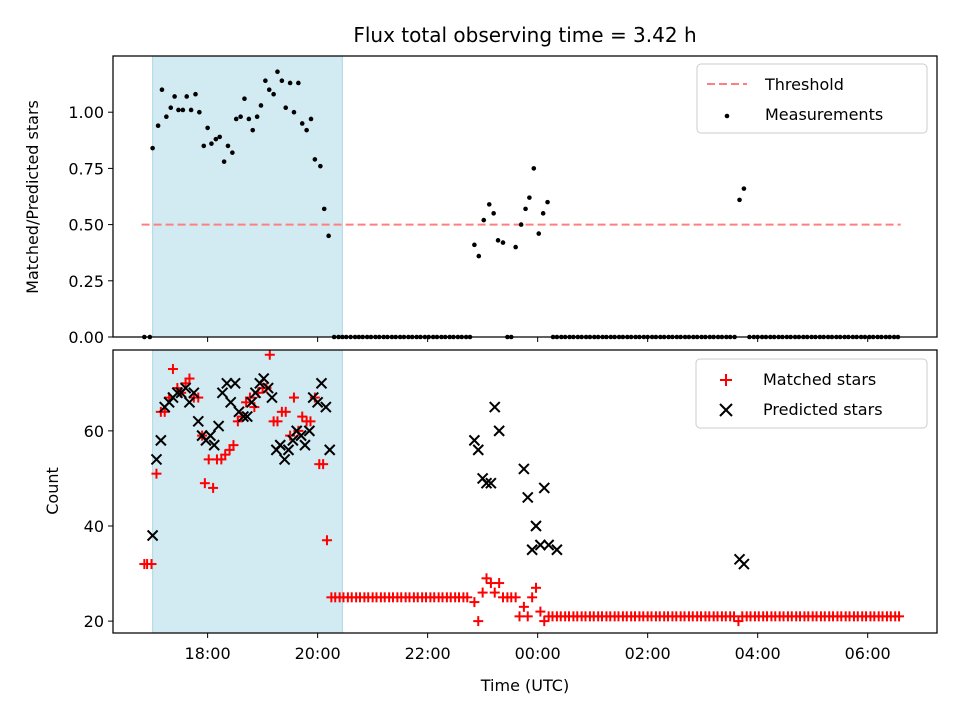 The height and width of the screenshot is (720, 960). I want to click on bottom-y-tick-label: 40, so click(94, 526).